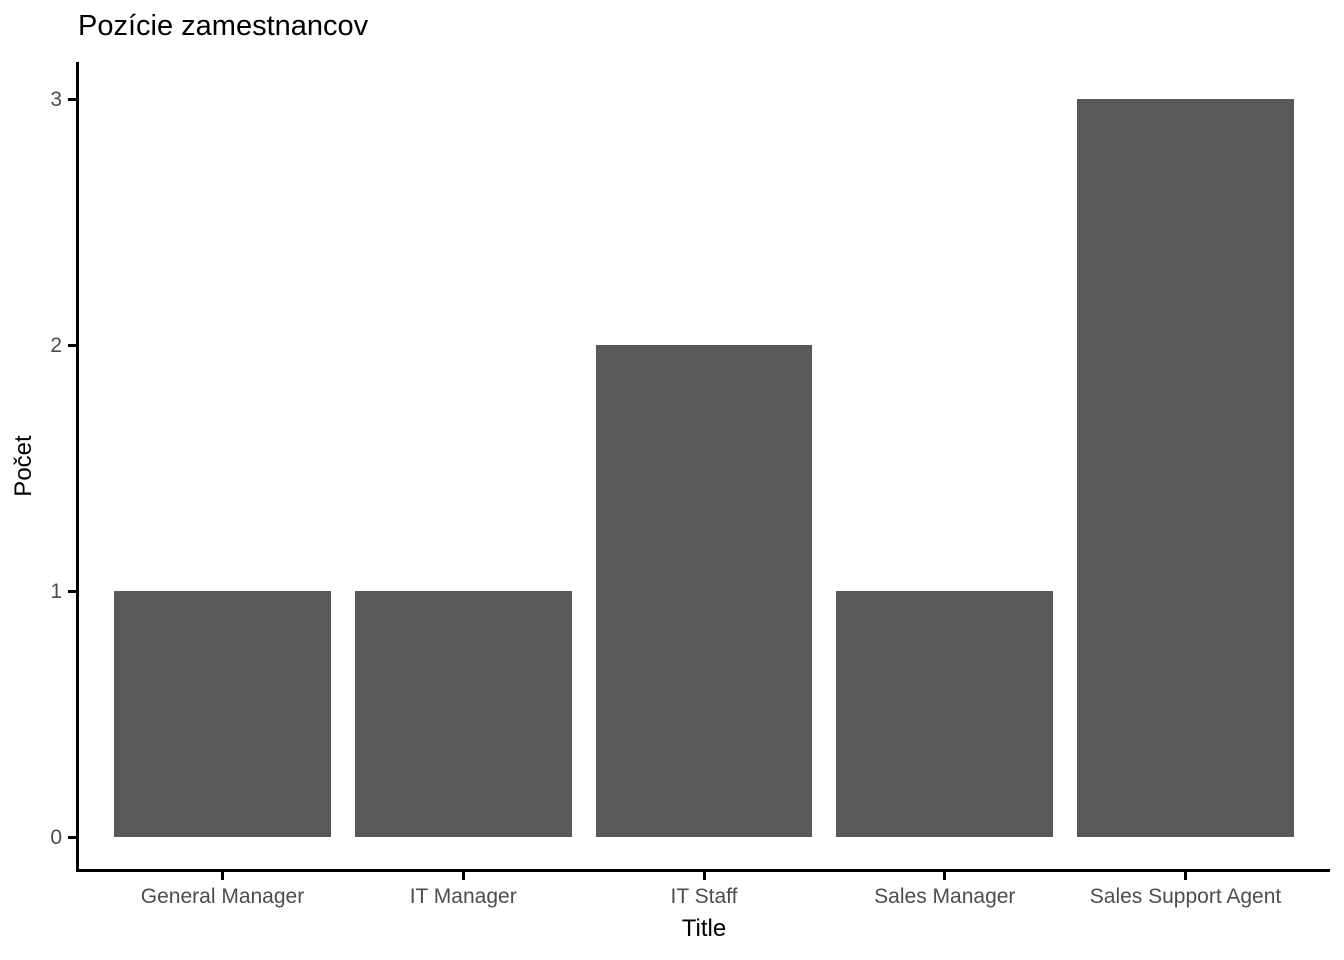  I want to click on bar-it-staff, so click(704, 591).